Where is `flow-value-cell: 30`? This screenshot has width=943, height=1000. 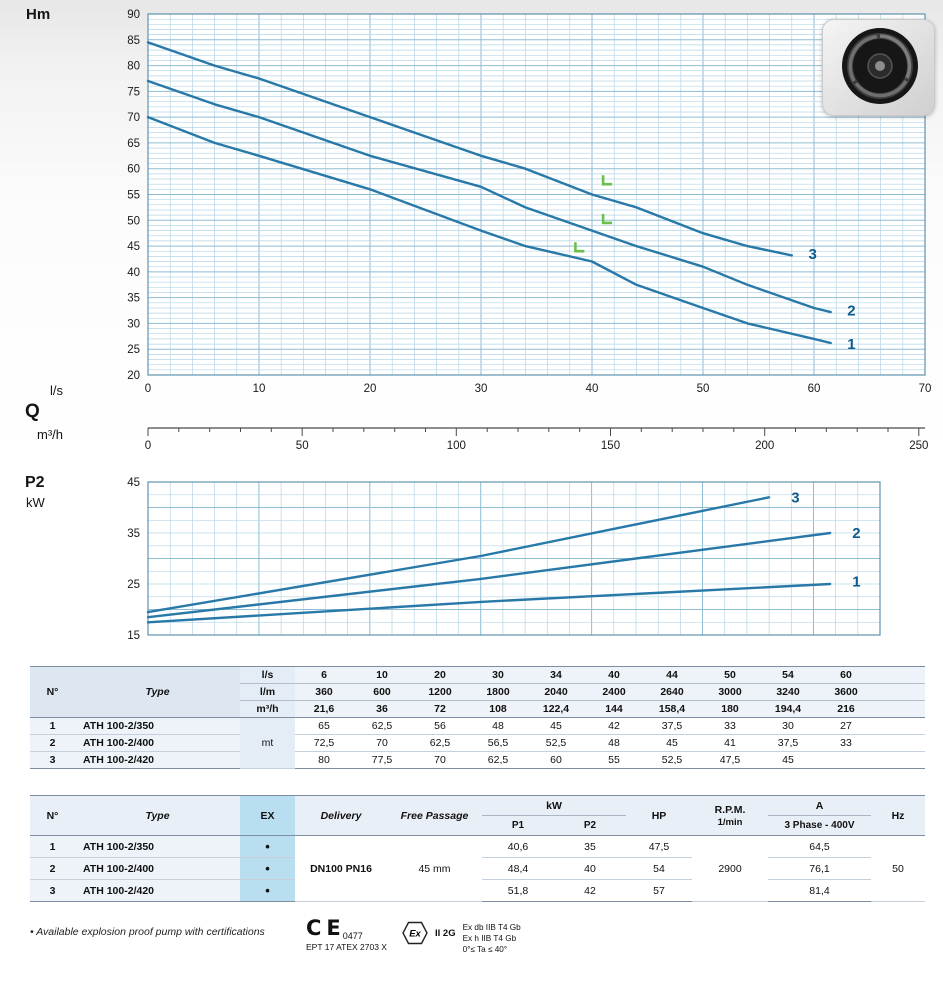
flow-value-cell: 30 is located at coordinates (498, 675).